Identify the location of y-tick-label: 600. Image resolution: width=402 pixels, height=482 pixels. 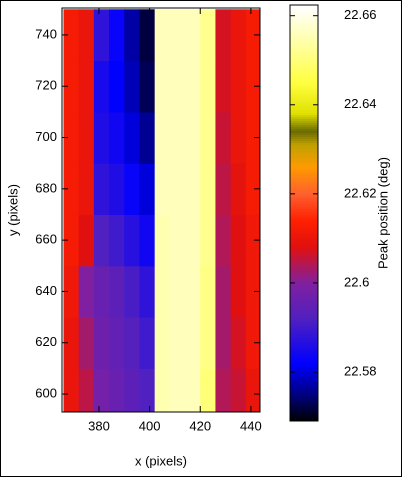
(46, 392).